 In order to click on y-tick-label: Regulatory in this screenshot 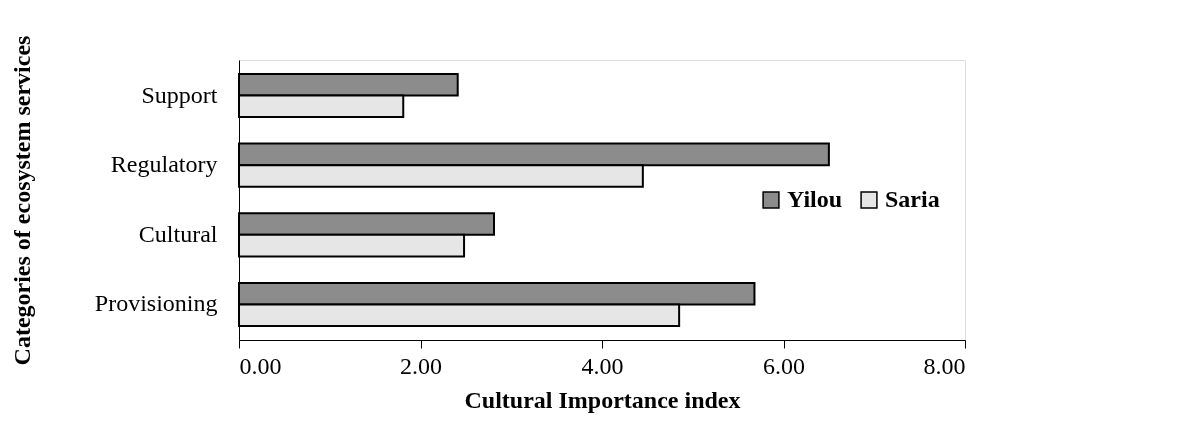, I will do `click(164, 164)`.